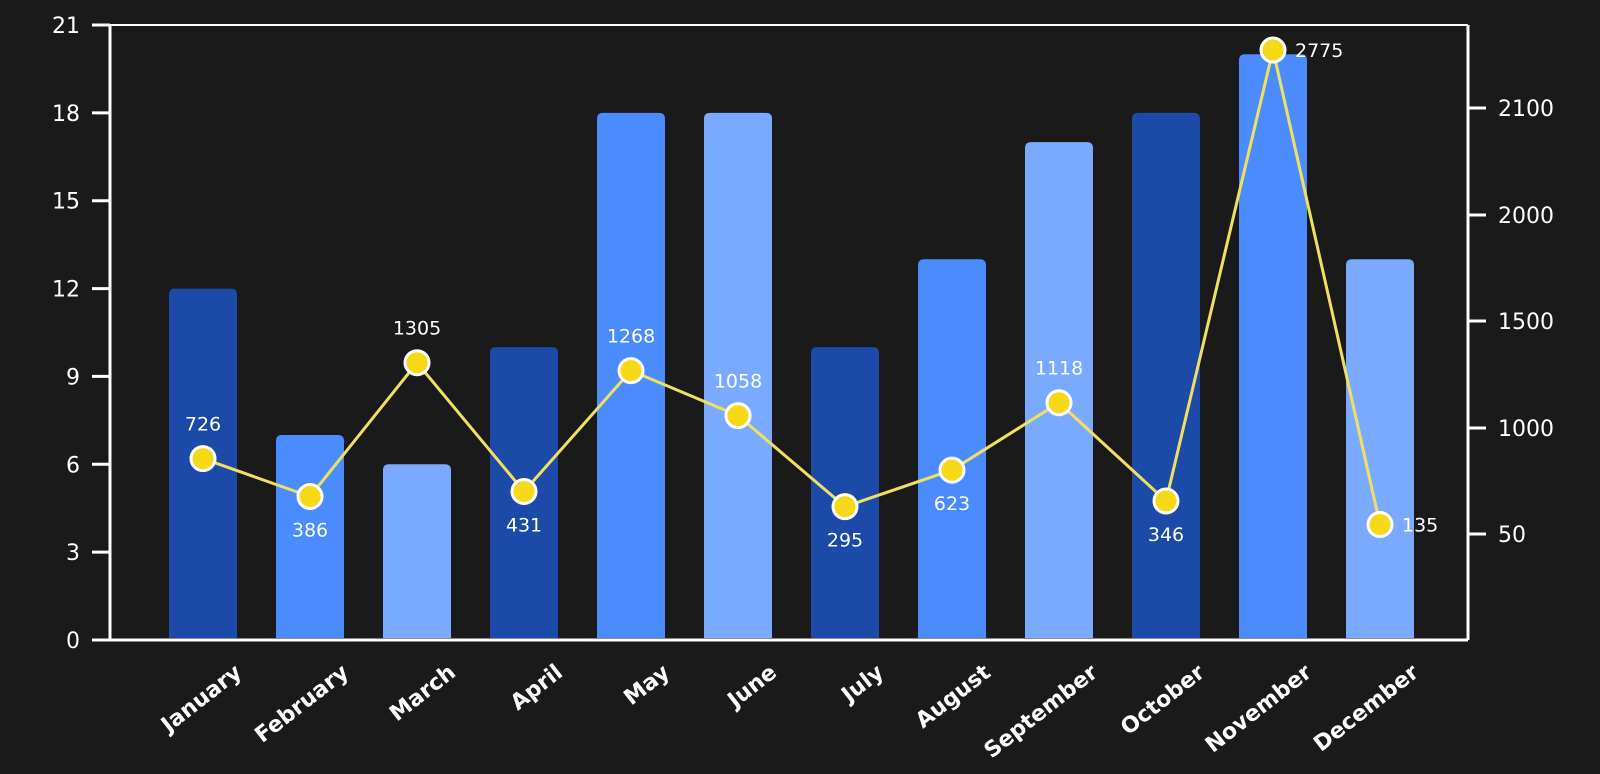 The image size is (1600, 774). Describe the element at coordinates (524, 525) in the screenshot. I see `data-label: 431` at that location.